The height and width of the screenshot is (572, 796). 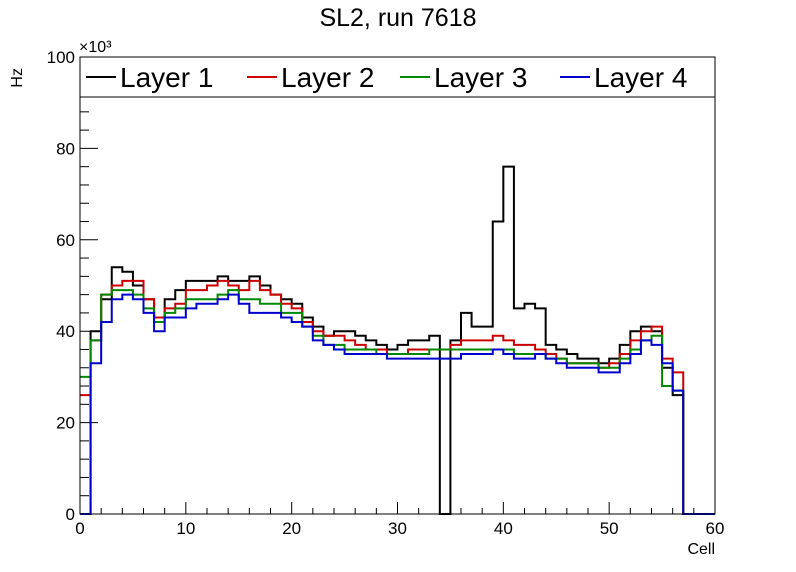 What do you see at coordinates (79, 528) in the screenshot?
I see `x-tick-label: 0` at bounding box center [79, 528].